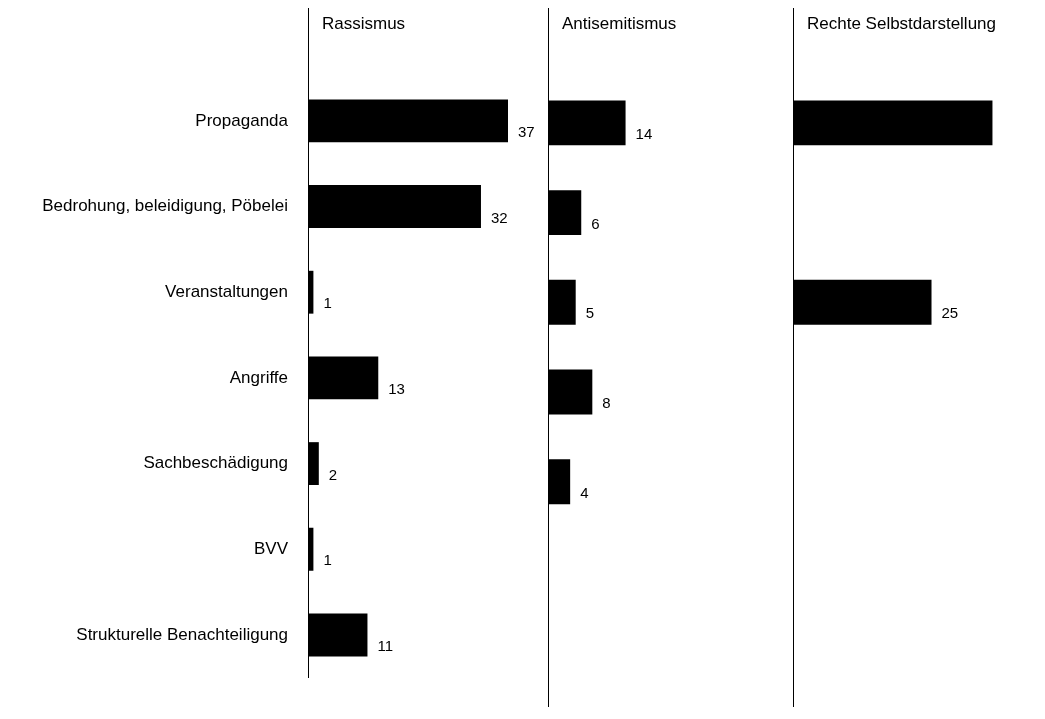 The width and height of the screenshot is (1045, 719). I want to click on data-label: 5, so click(590, 313).